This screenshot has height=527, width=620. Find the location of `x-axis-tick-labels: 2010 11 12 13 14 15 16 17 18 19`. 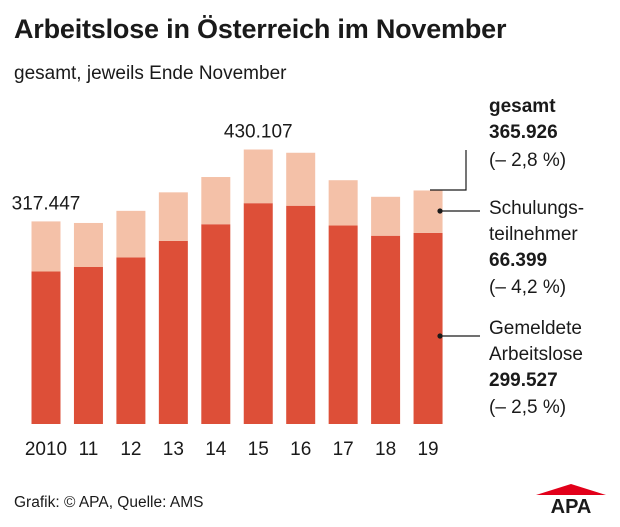

x-axis-tick-labels: 2010 11 12 13 14 15 16 17 18 19 is located at coordinates (232, 449).